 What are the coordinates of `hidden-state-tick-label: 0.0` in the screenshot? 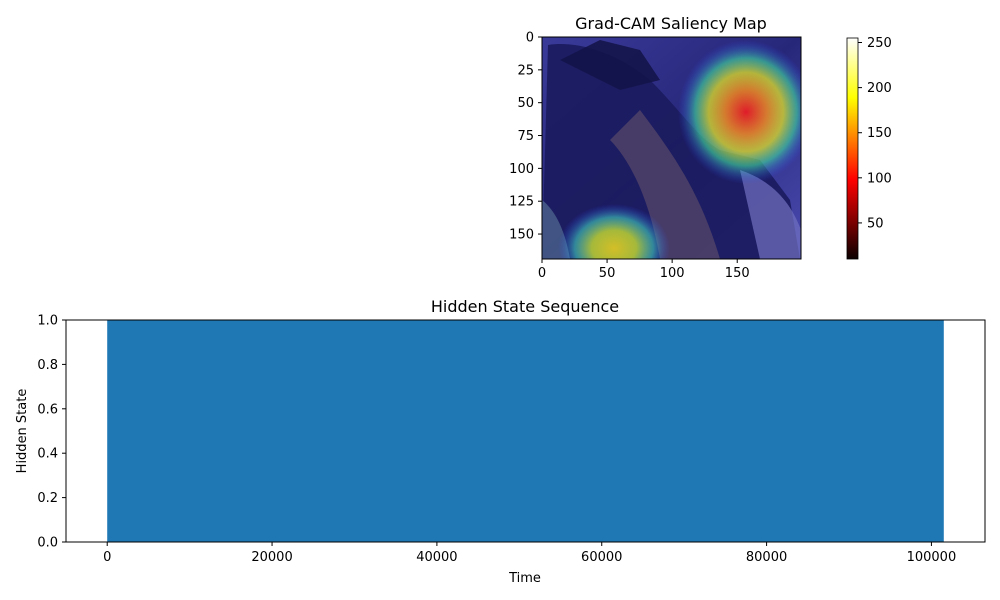 It's located at (47, 543).